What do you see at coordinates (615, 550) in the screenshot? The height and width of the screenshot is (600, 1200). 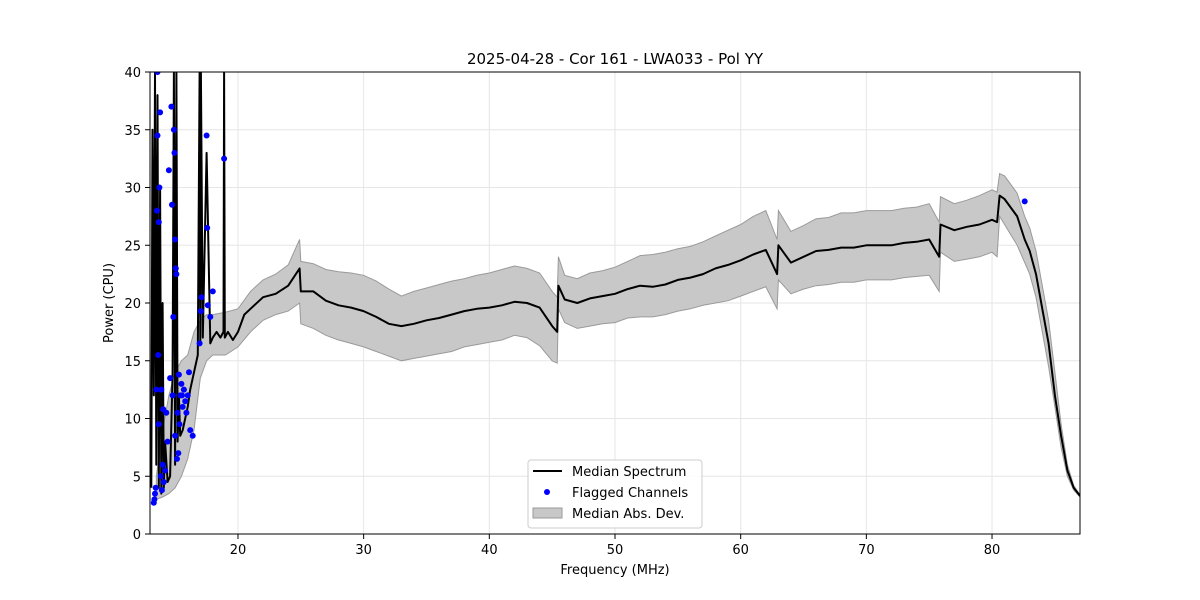 I see `x-tick-label: 50` at bounding box center [615, 550].